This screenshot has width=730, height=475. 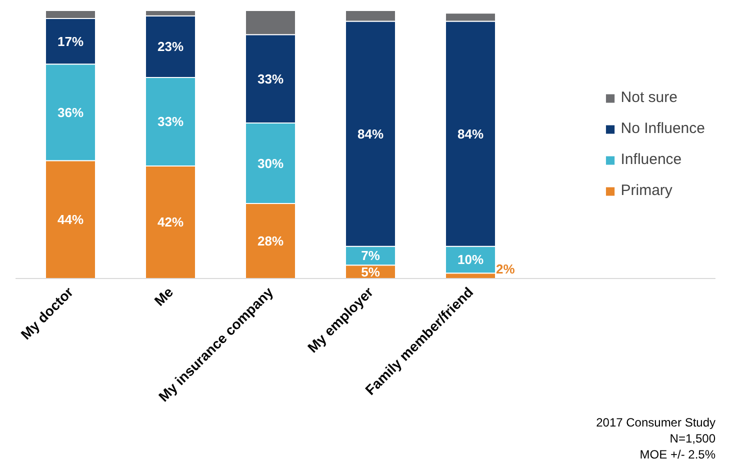 What do you see at coordinates (649, 97) in the screenshot?
I see `legend-label: Not sure` at bounding box center [649, 97].